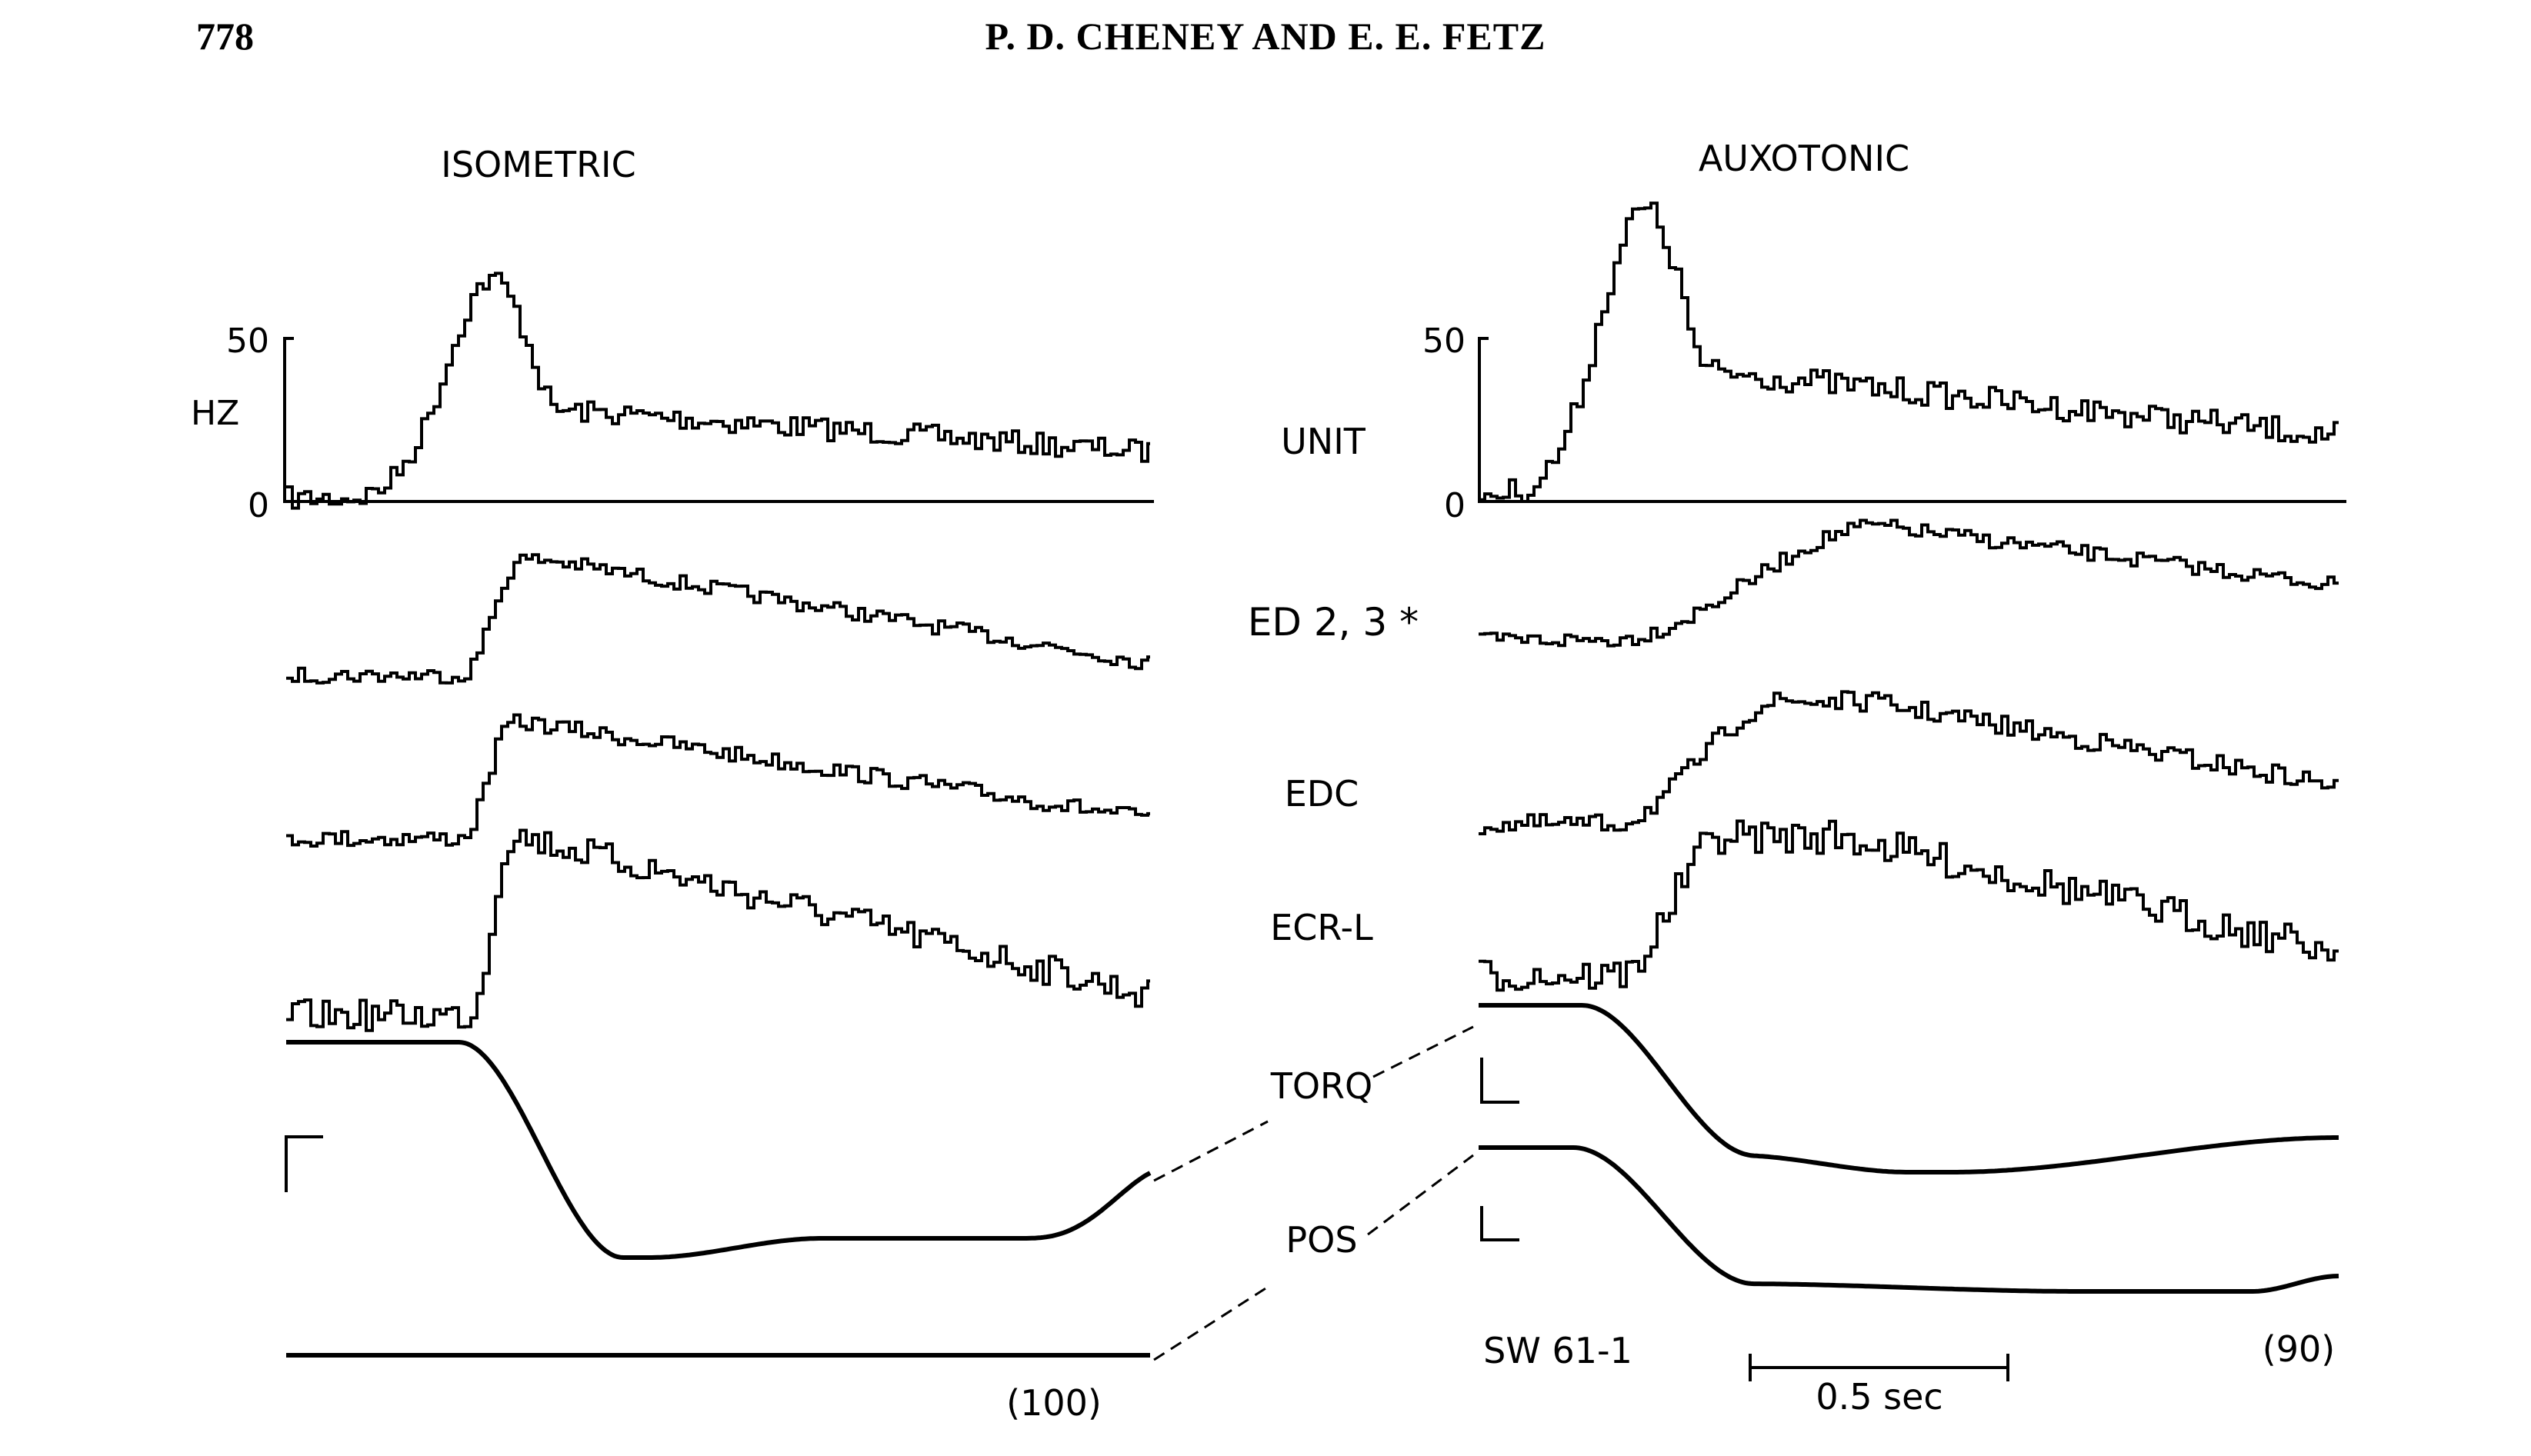  Describe the element at coordinates (304, 1163) in the screenshot. I see `left-calibration-marker` at that location.